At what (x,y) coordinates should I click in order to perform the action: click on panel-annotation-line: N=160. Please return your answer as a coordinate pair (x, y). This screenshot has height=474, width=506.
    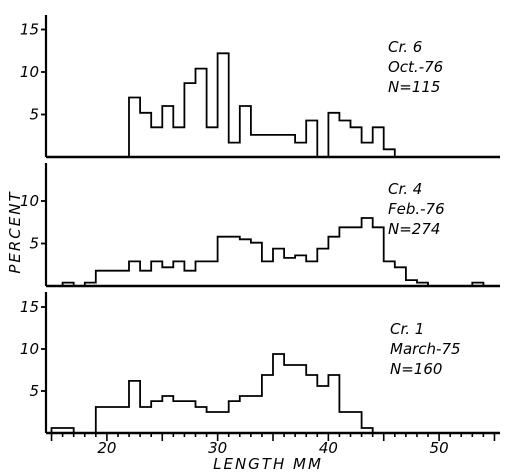
    Looking at the image, I should click on (416, 369).